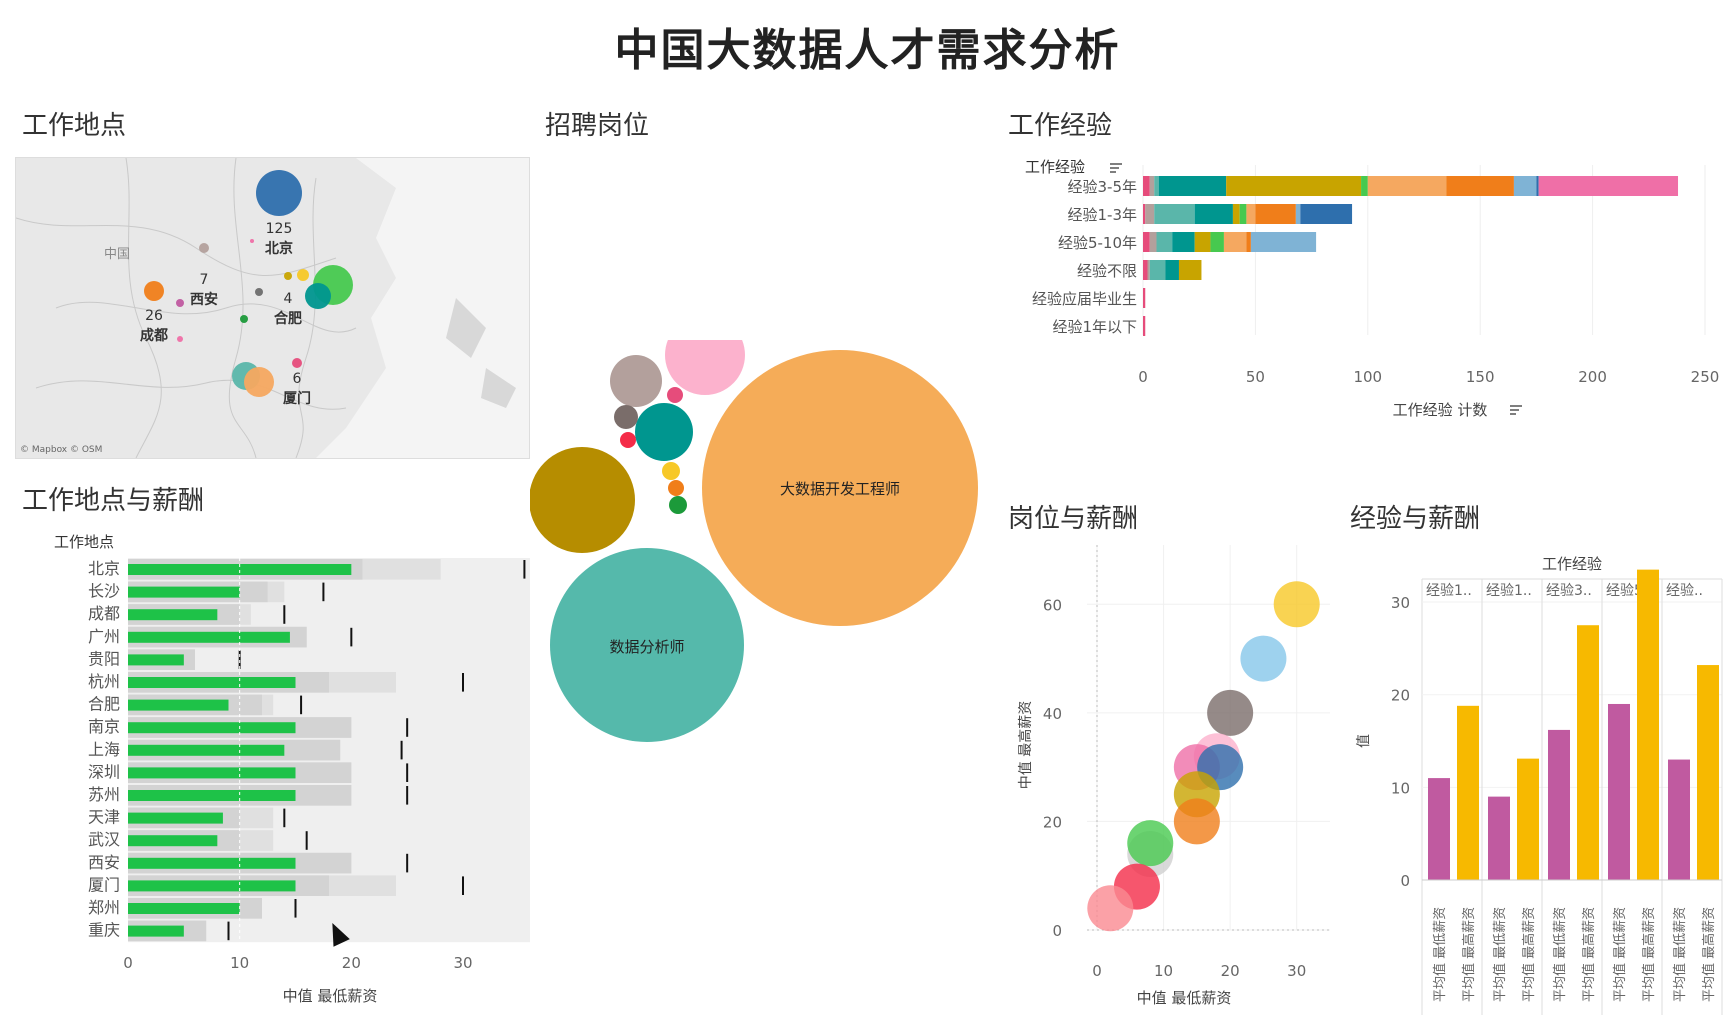 The height and width of the screenshot is (1036, 1735). Describe the element at coordinates (647, 645) in the screenshot. I see `bubble-data-analyst` at that location.